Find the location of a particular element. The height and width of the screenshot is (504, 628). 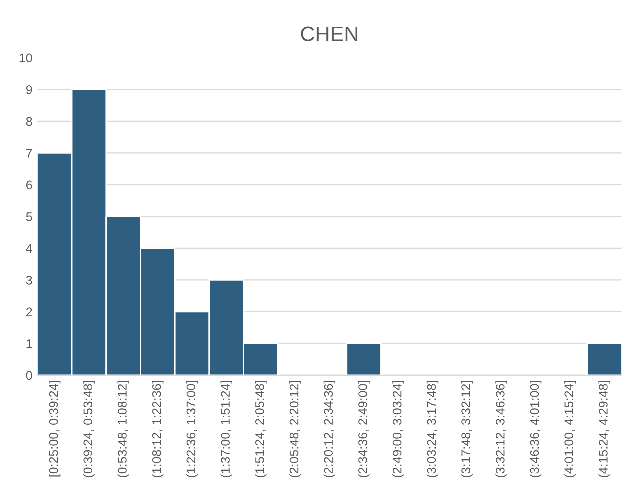

x-tick-label: (2:49:00, 3:03:24] is located at coordinates (398, 429).